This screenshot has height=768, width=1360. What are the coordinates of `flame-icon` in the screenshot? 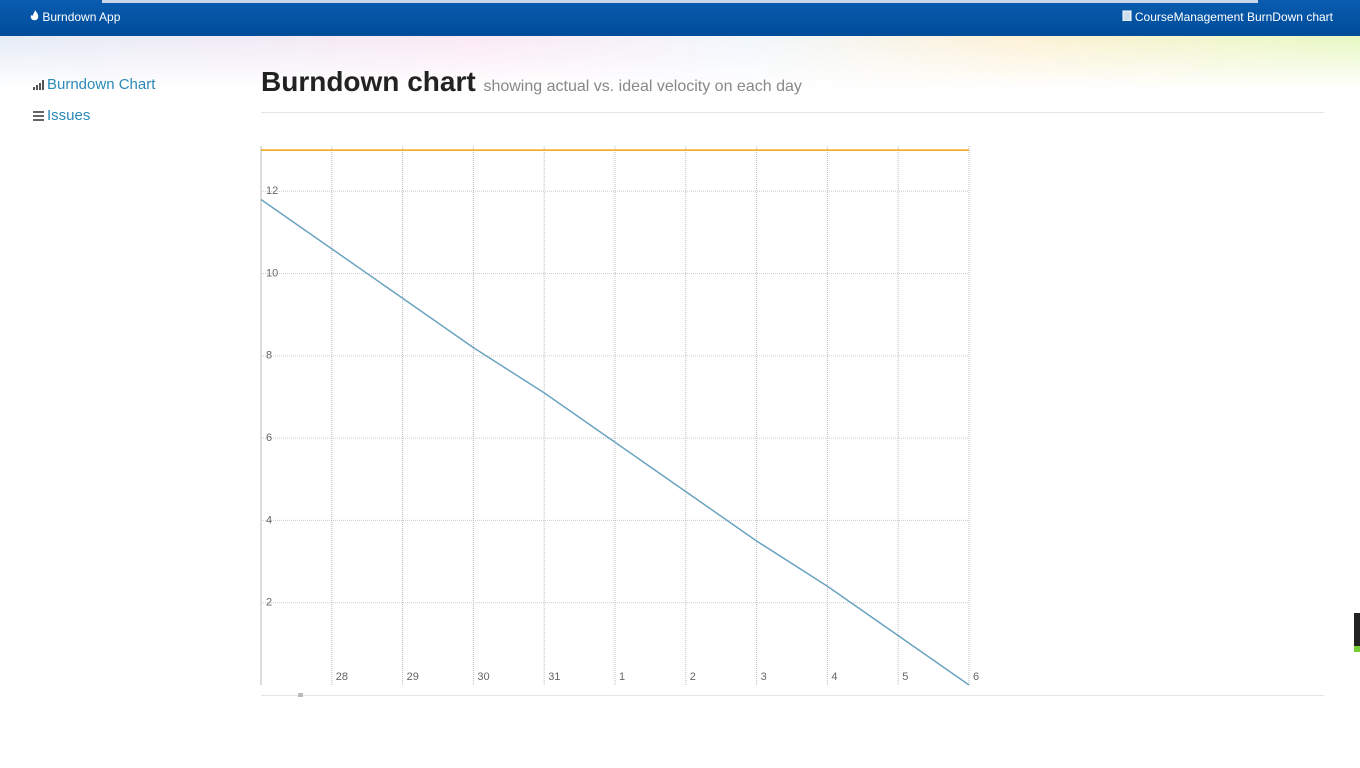 It's located at (34, 15).